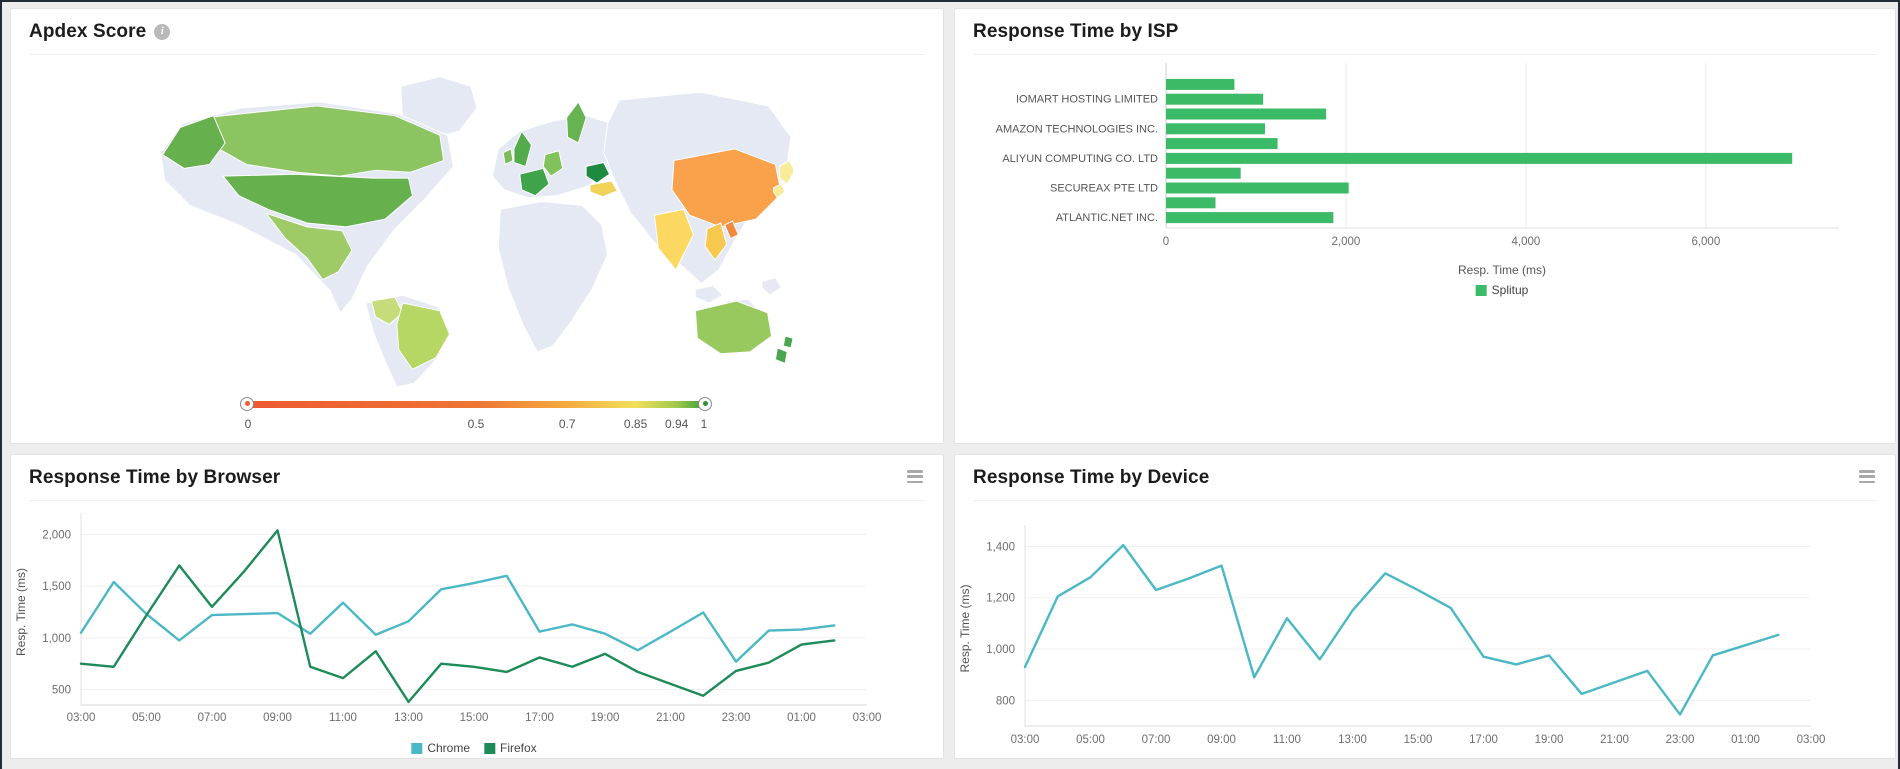  I want to click on map-country-germany, so click(553, 163).